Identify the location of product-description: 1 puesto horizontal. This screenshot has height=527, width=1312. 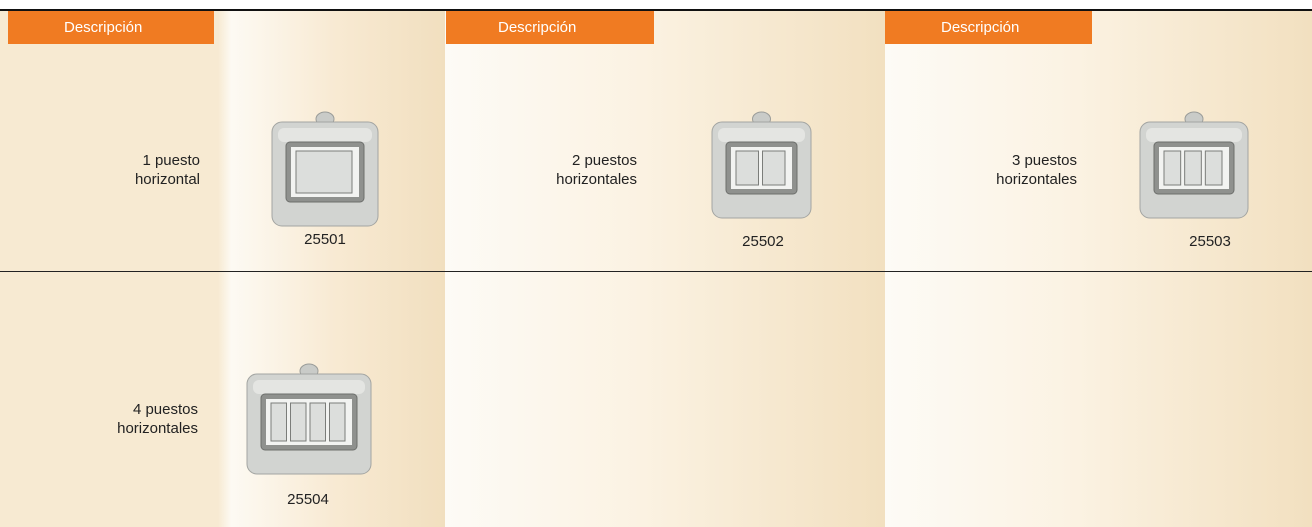
(100, 170).